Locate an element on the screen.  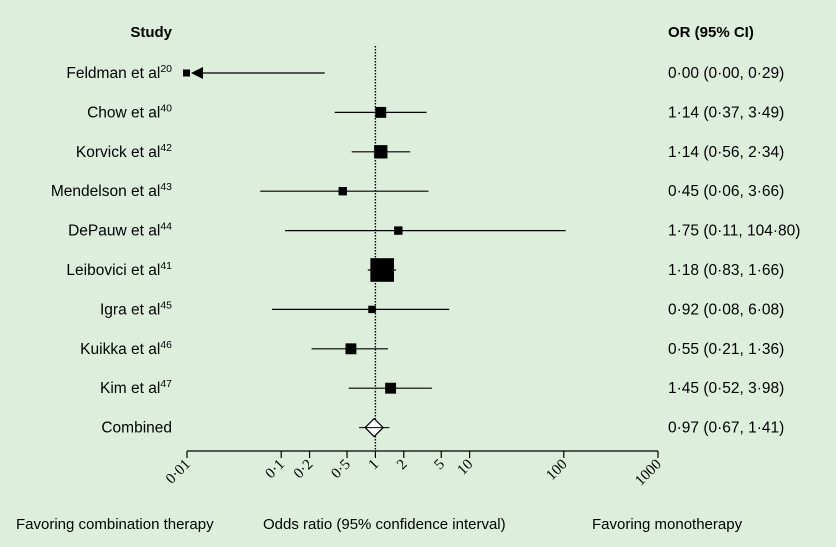
x-axis-title: Odds ratio (95% confidence interval) is located at coordinates (384, 524).